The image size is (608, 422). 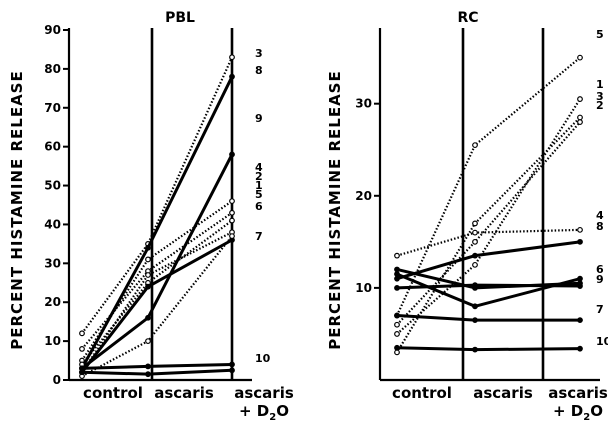 I want to click on y-tick-label: 50, so click(x=52, y=186).